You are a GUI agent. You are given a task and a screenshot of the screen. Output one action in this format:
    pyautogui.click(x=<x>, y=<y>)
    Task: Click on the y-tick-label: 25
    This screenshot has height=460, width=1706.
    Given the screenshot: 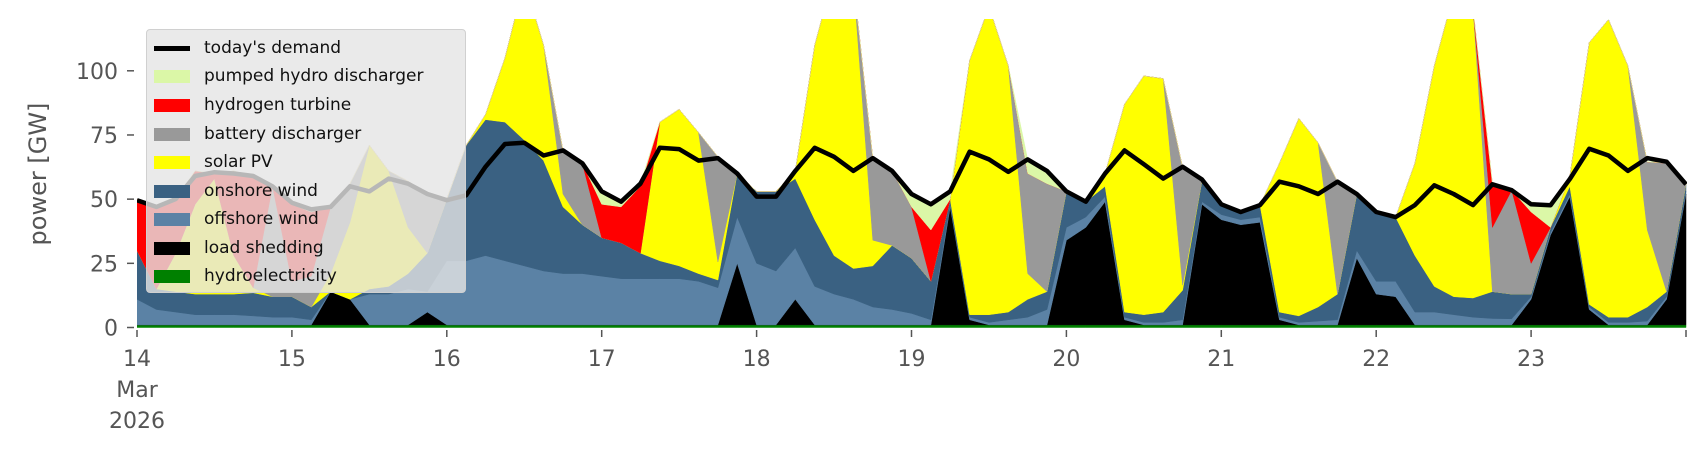 What is the action you would take?
    pyautogui.click(x=104, y=264)
    